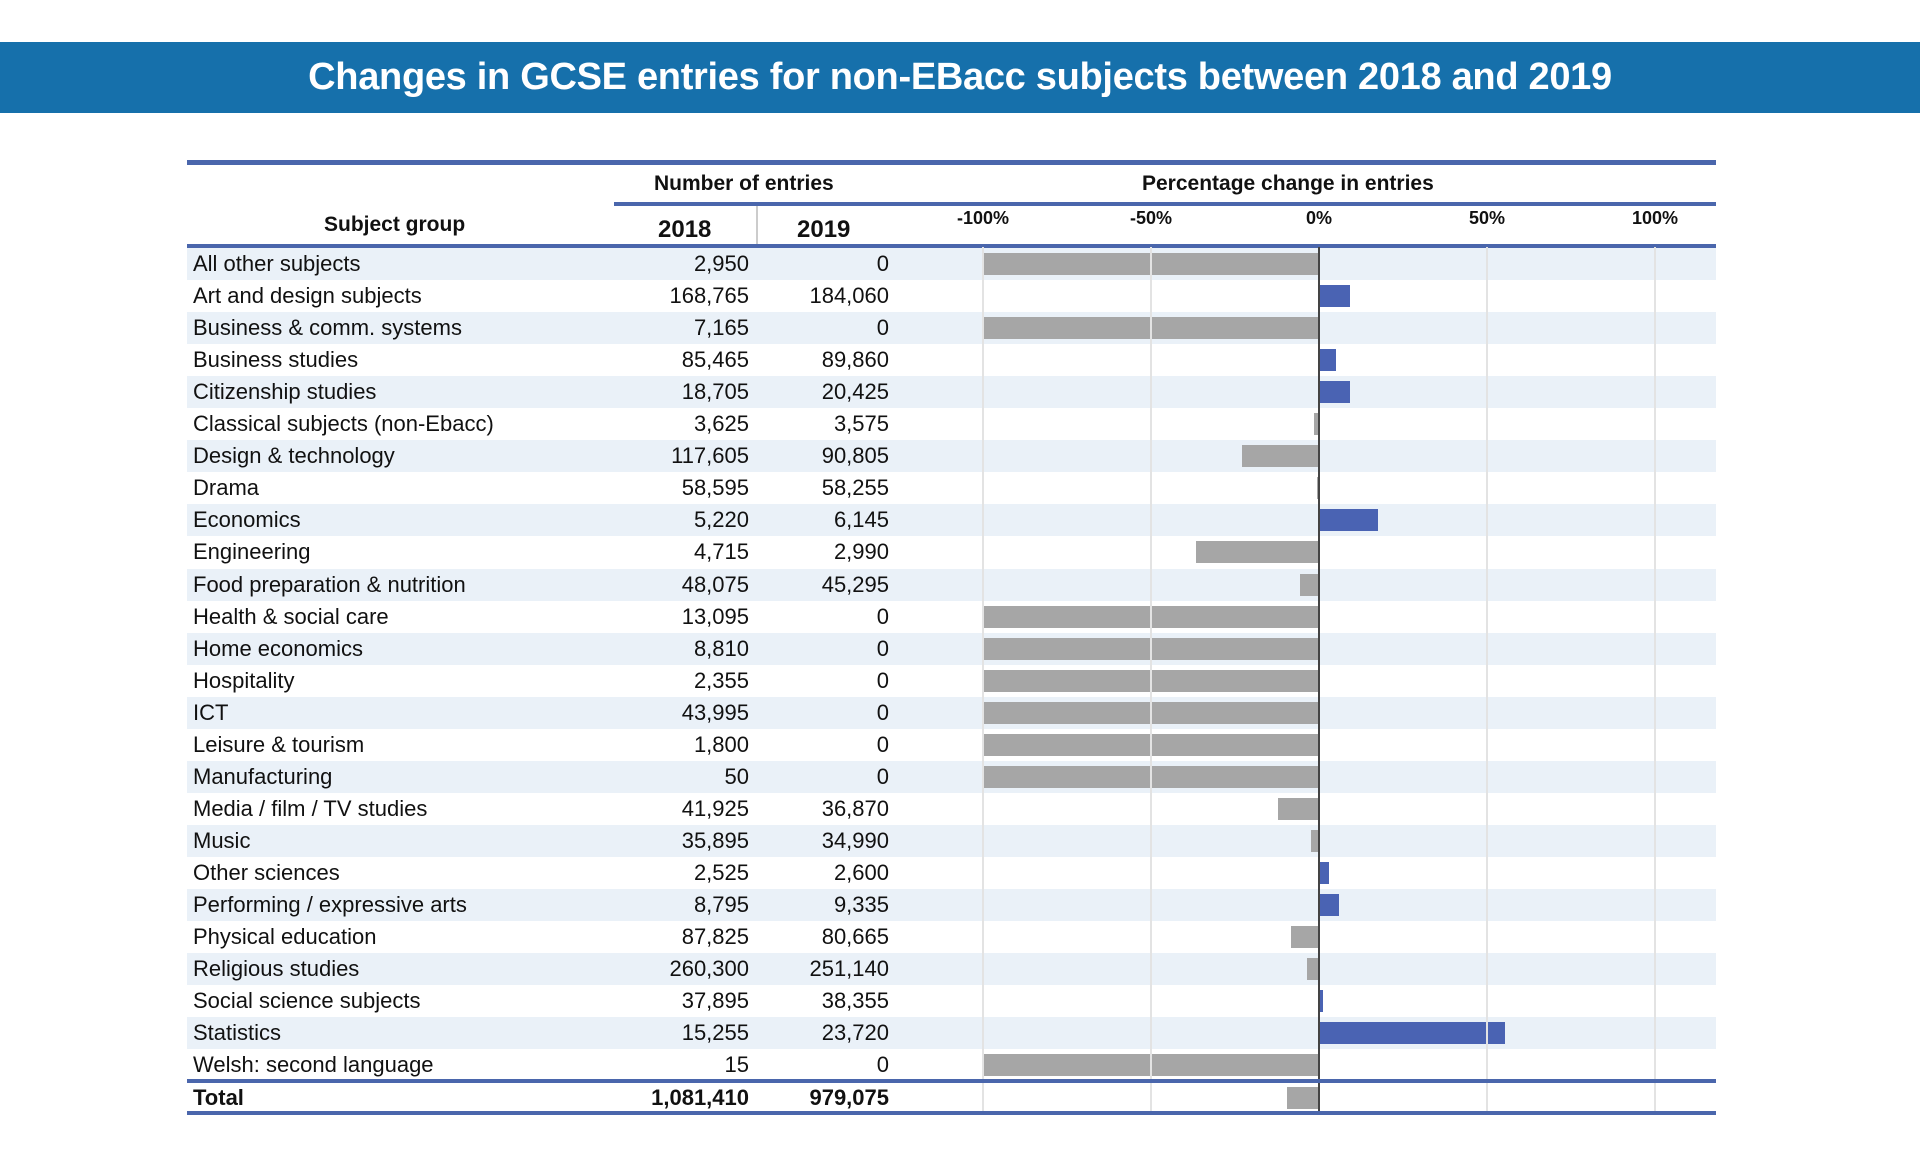 This screenshot has width=1920, height=1167. Describe the element at coordinates (951, 1098) in the screenshot. I see `total-row: Total 1,081,410 979,075` at that location.